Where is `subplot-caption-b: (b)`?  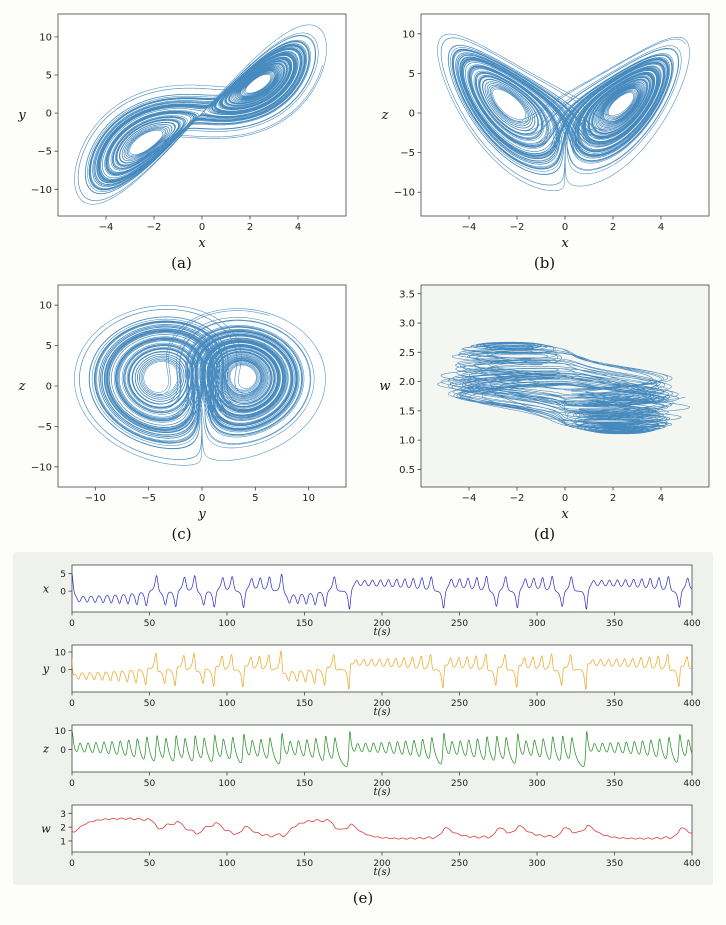
subplot-caption-b: (b) is located at coordinates (544, 263).